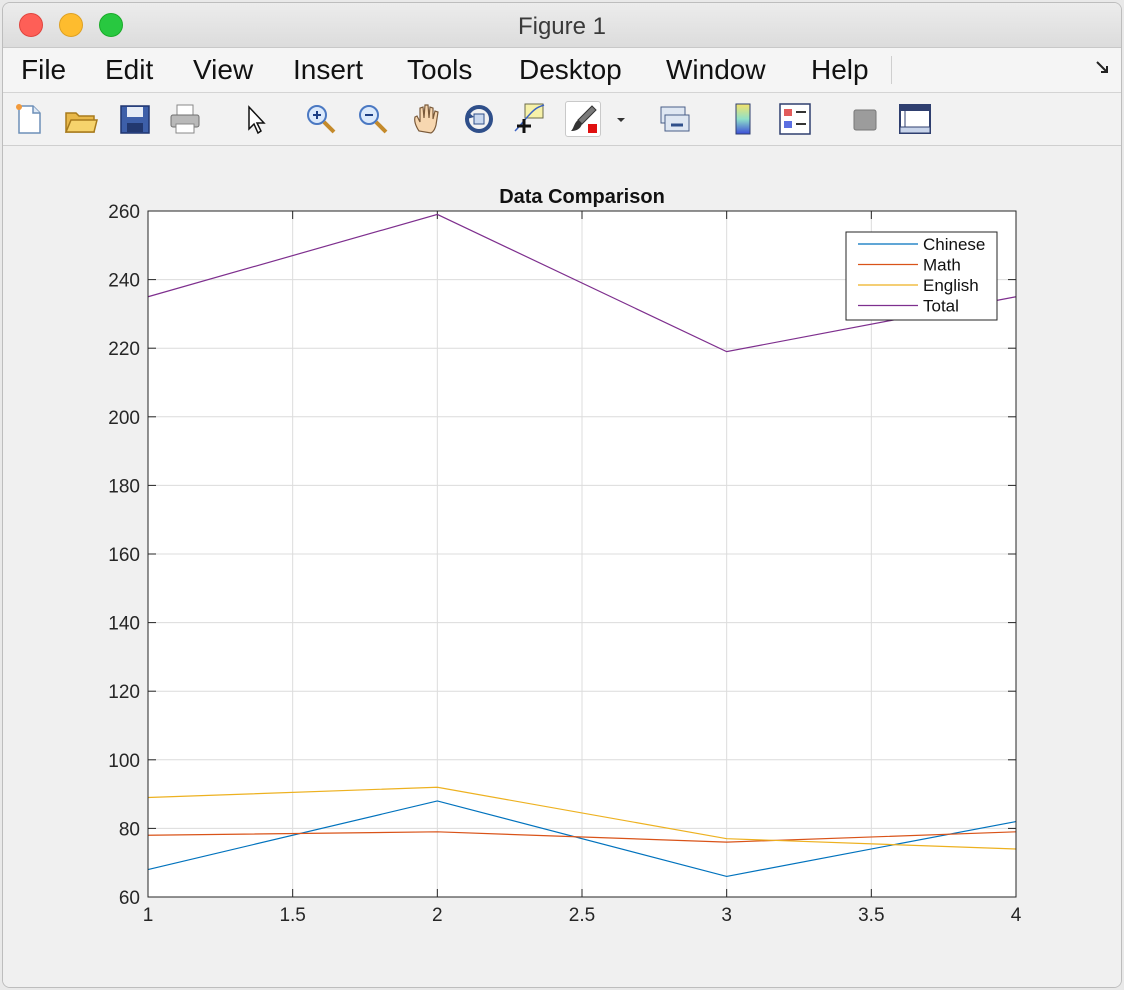 The image size is (1124, 990). Describe the element at coordinates (582, 818) in the screenshot. I see `series-line-english` at that location.